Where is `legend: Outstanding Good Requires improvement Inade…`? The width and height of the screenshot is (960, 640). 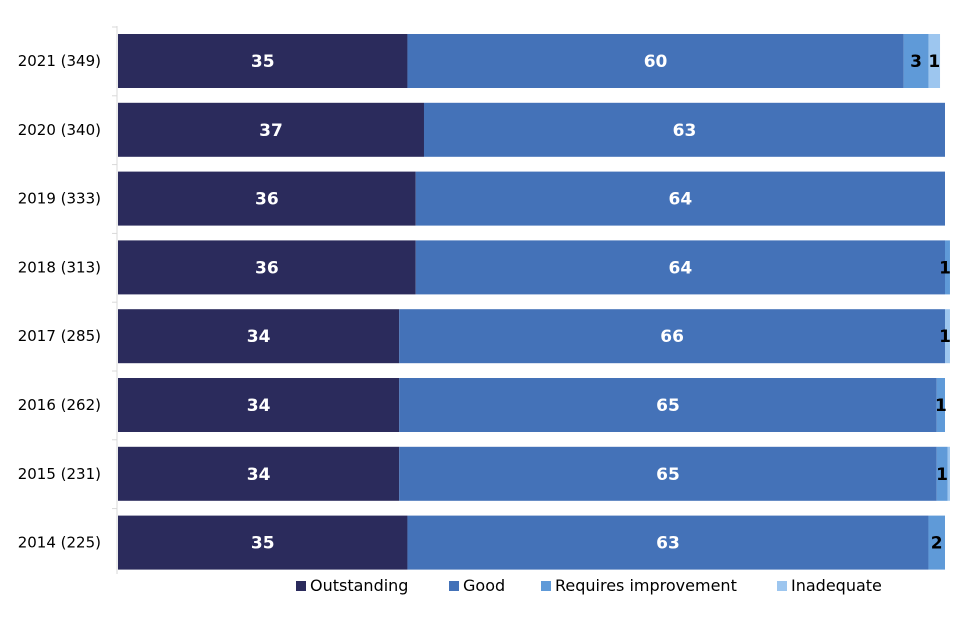 legend: Outstanding Good Requires improvement Inade… is located at coordinates (589, 585).